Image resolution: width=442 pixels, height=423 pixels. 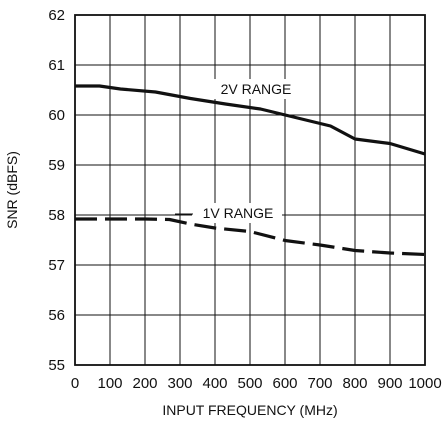 I want to click on x-axis-title: INPUT FREQUENCY (MHz), so click(x=249, y=410).